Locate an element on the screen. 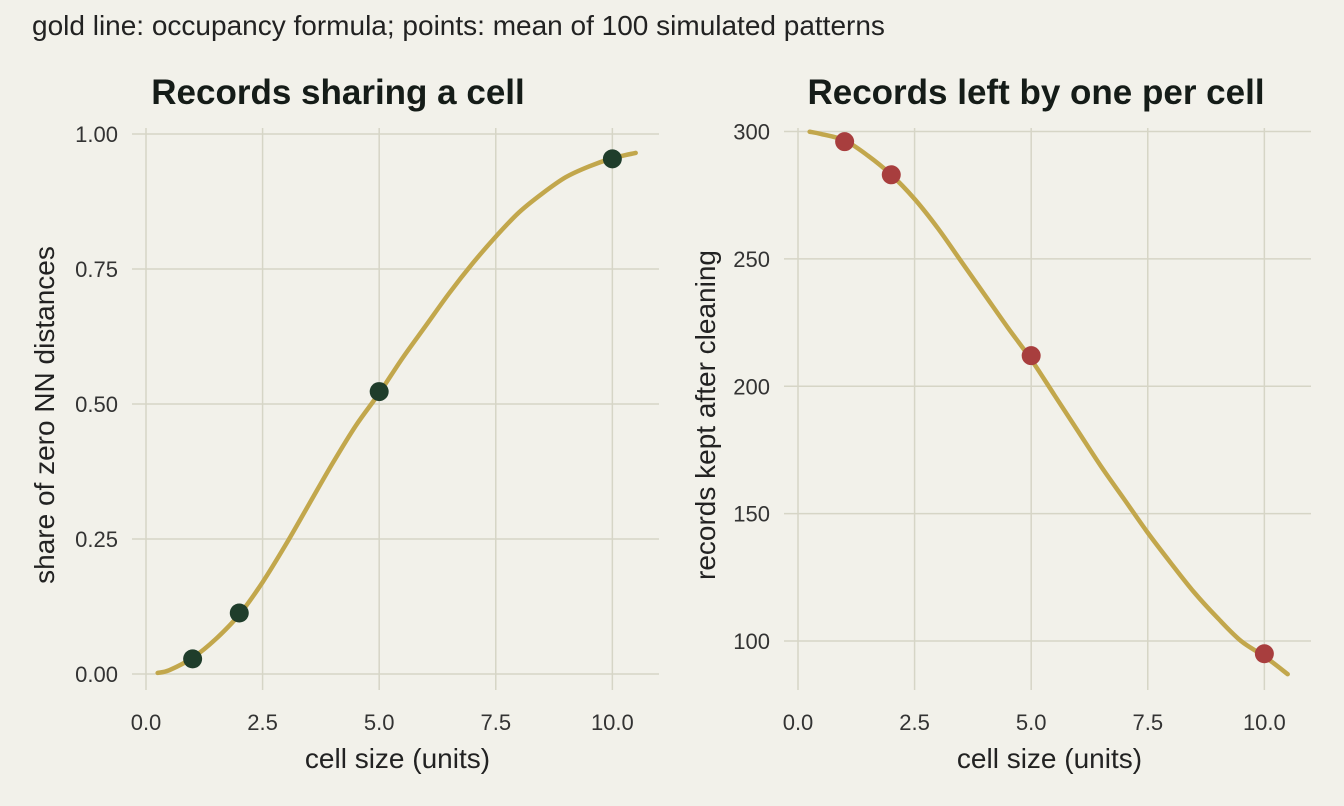 The width and height of the screenshot is (1344, 806). y-tick-label: 200 is located at coordinates (751, 386).